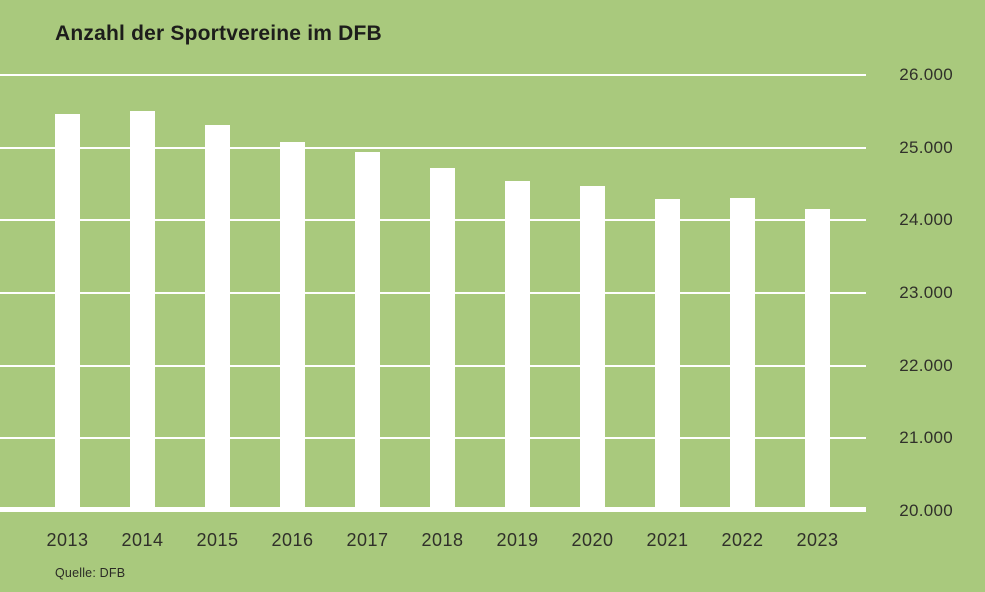 This screenshot has height=592, width=985. I want to click on bar-2014, so click(142, 311).